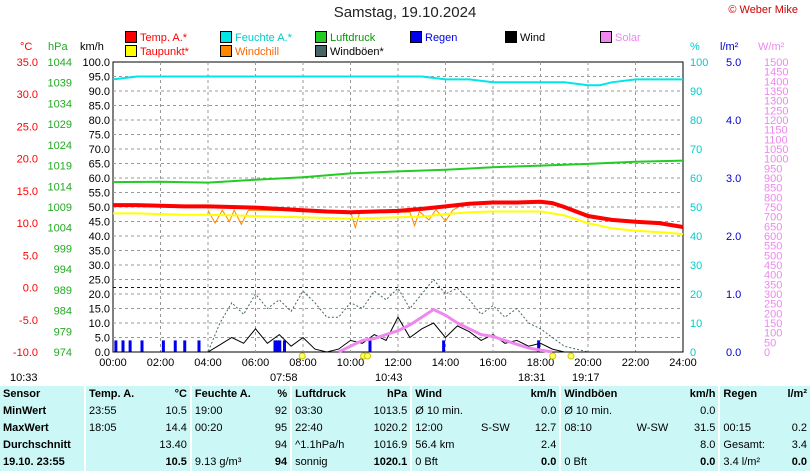 The height and width of the screenshot is (471, 810). I want to click on solar-tick-label: 250, so click(773, 305).